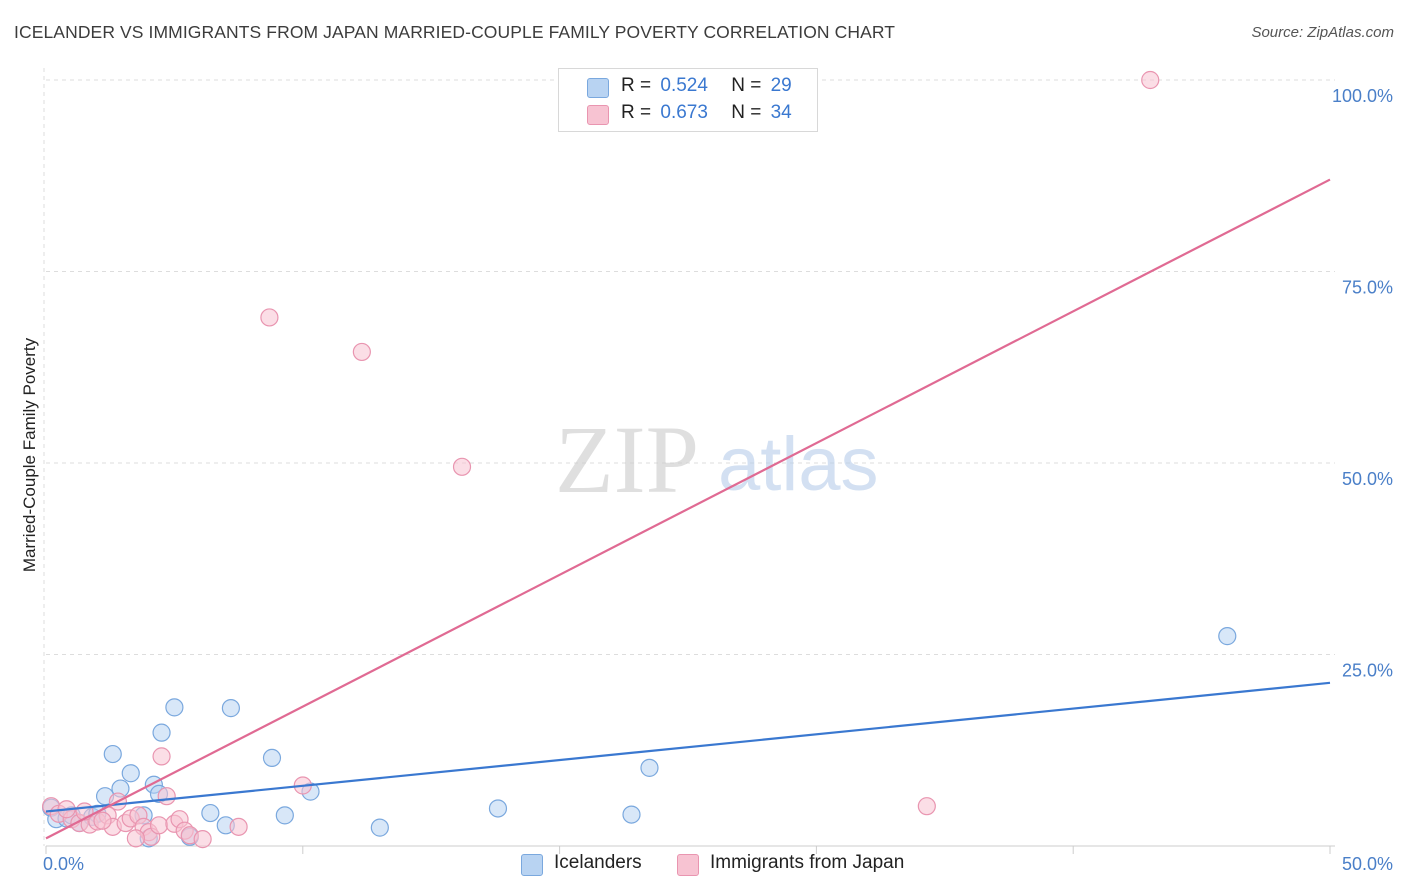 This screenshot has height=892, width=1406. What do you see at coordinates (703, 865) in the screenshot?
I see `bottom-legend: Icelanders Immigrants from Japan` at bounding box center [703, 865].